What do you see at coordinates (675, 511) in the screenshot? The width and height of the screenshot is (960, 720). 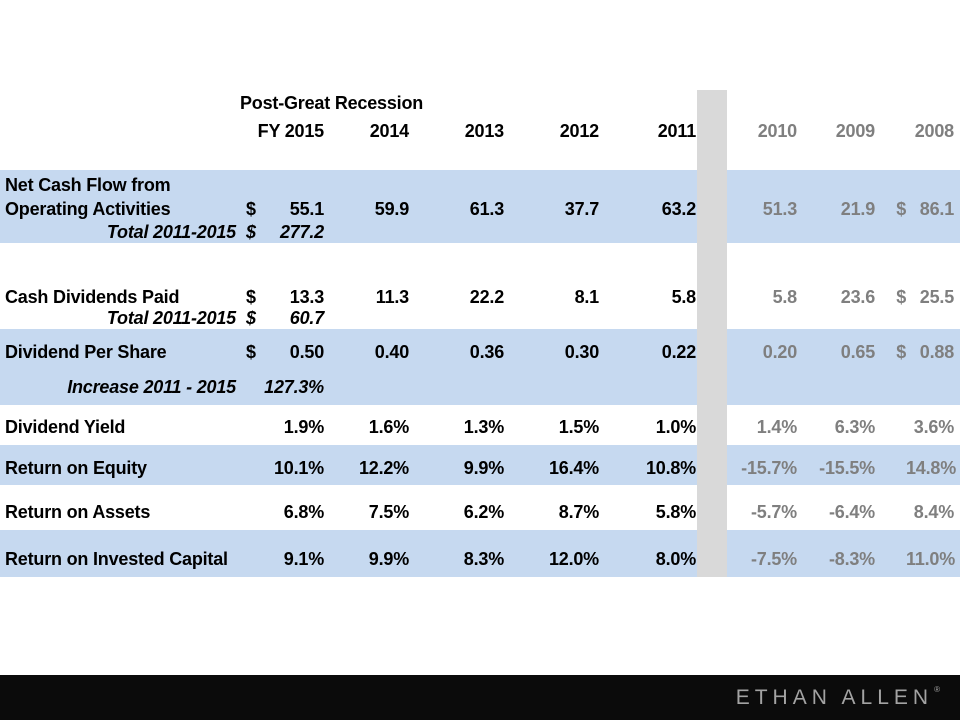 I see `value-cell: 5.8%` at bounding box center [675, 511].